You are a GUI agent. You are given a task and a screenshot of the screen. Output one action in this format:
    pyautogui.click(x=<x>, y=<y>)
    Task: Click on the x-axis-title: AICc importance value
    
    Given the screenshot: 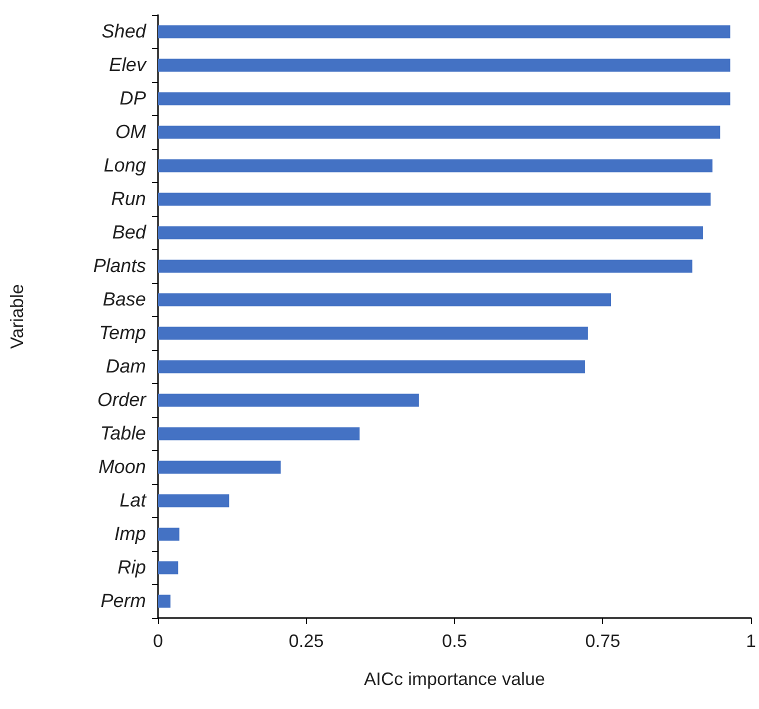 What is the action you would take?
    pyautogui.click(x=455, y=679)
    